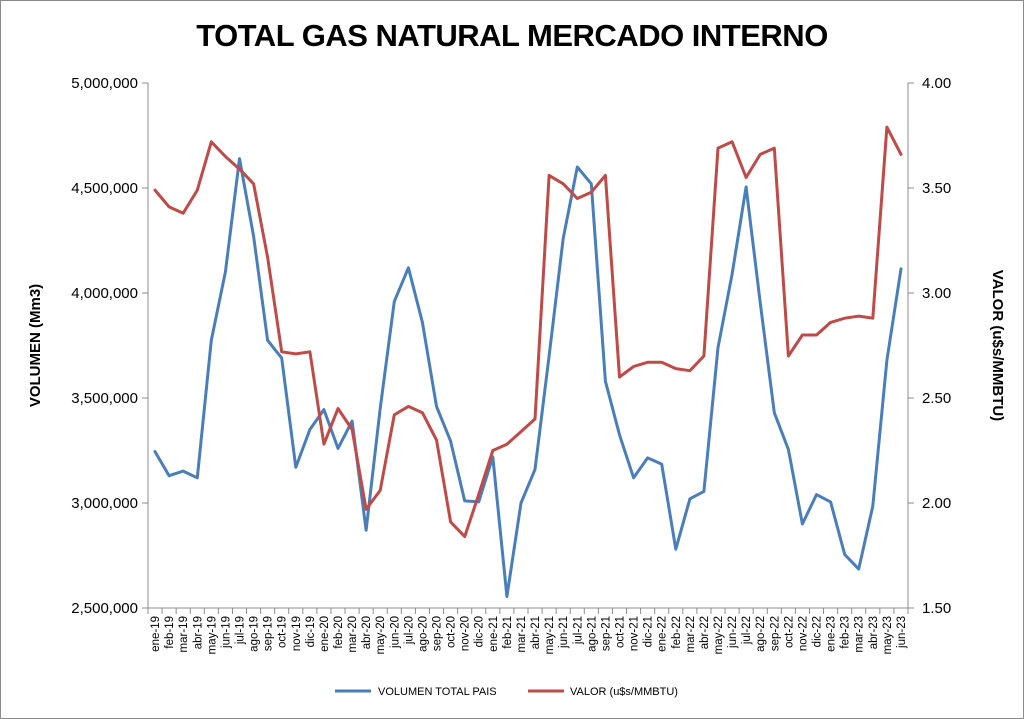  What do you see at coordinates (438, 633) in the screenshot?
I see `x-tick-label: sep-20` at bounding box center [438, 633].